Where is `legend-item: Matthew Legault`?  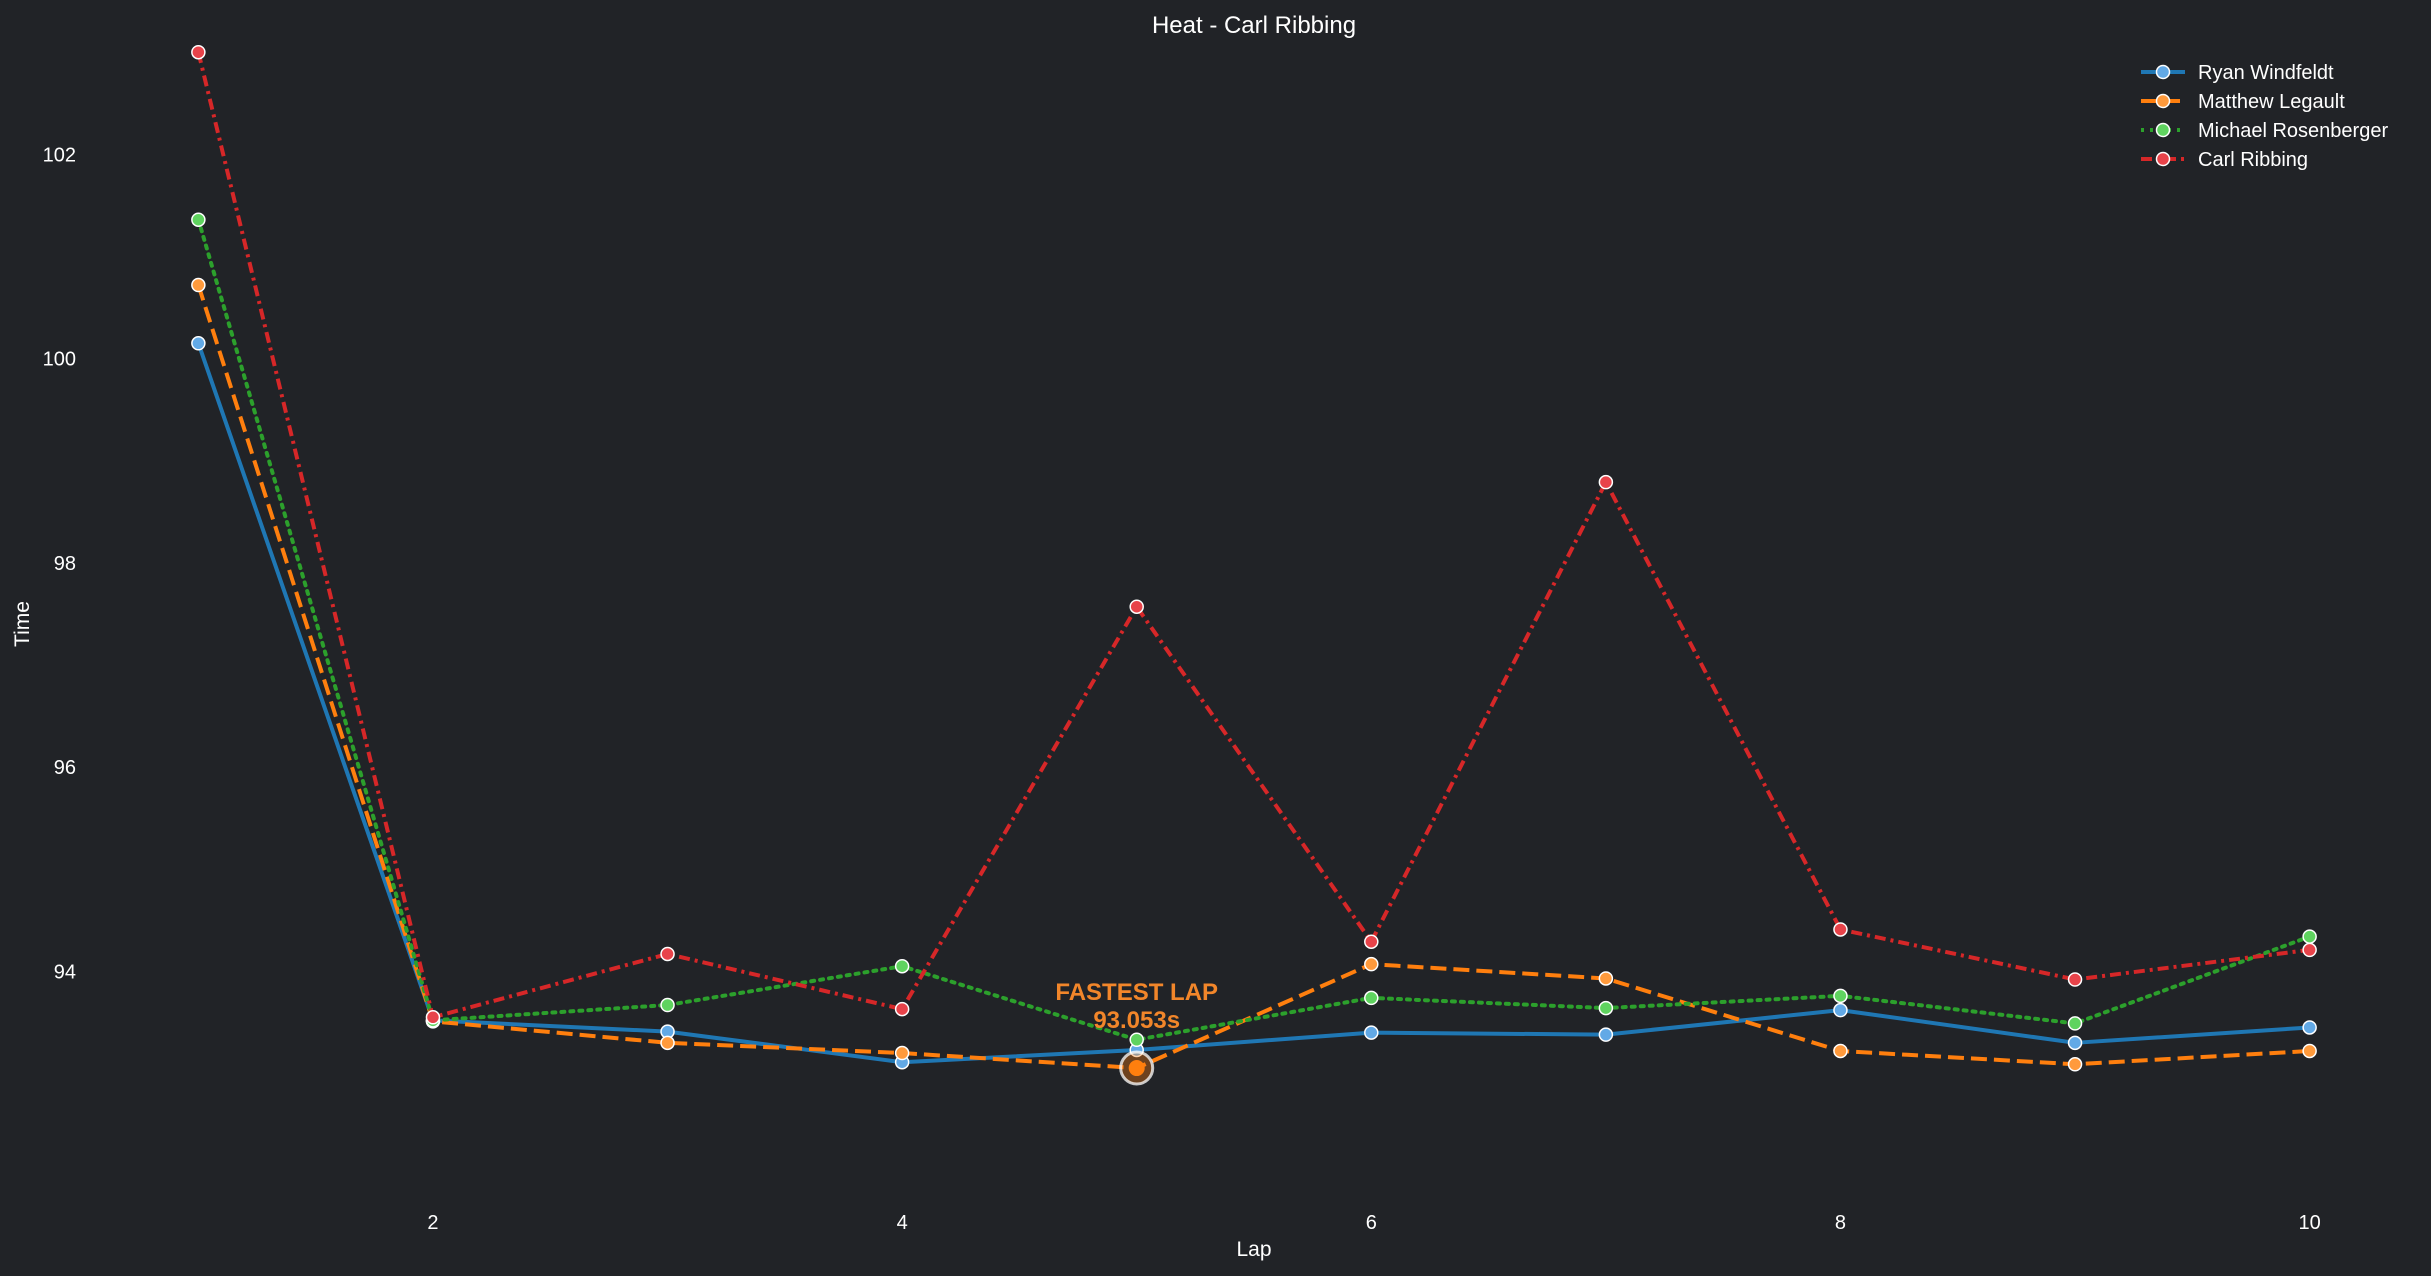
legend-item: Matthew Legault is located at coordinates (2243, 102).